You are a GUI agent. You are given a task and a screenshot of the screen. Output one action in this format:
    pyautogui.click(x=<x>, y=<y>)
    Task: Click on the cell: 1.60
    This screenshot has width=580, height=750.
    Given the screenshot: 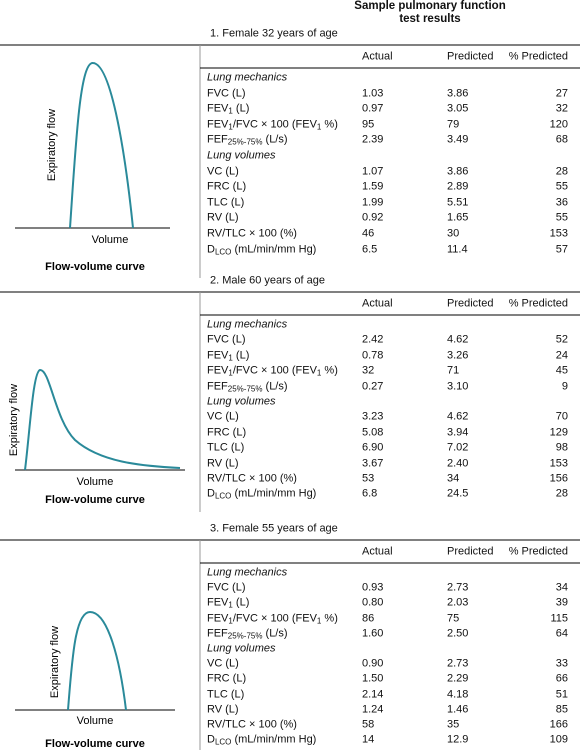 What is the action you would take?
    pyautogui.click(x=373, y=633)
    